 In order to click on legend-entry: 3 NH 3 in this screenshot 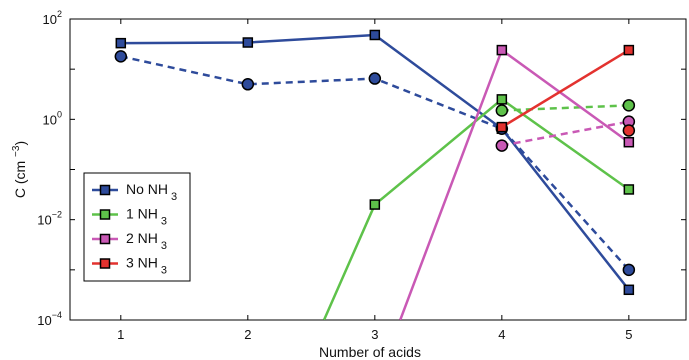, I will do `click(129, 266)`.